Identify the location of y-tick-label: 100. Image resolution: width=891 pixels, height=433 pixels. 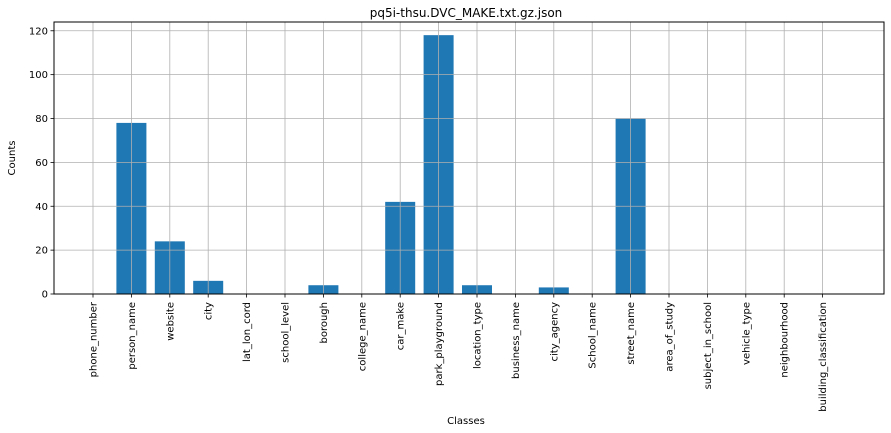
(38, 75).